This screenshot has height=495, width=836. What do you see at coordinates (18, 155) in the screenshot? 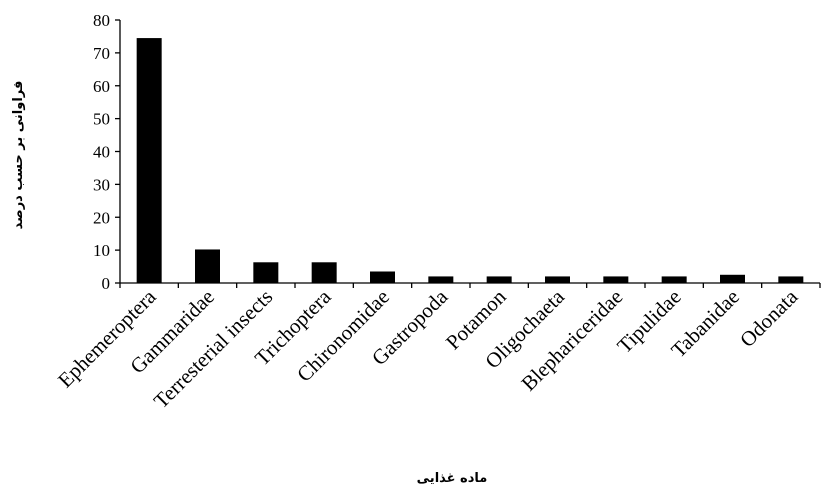
I see `y-axis-title: فراوانی بر حسب درصد` at bounding box center [18, 155].